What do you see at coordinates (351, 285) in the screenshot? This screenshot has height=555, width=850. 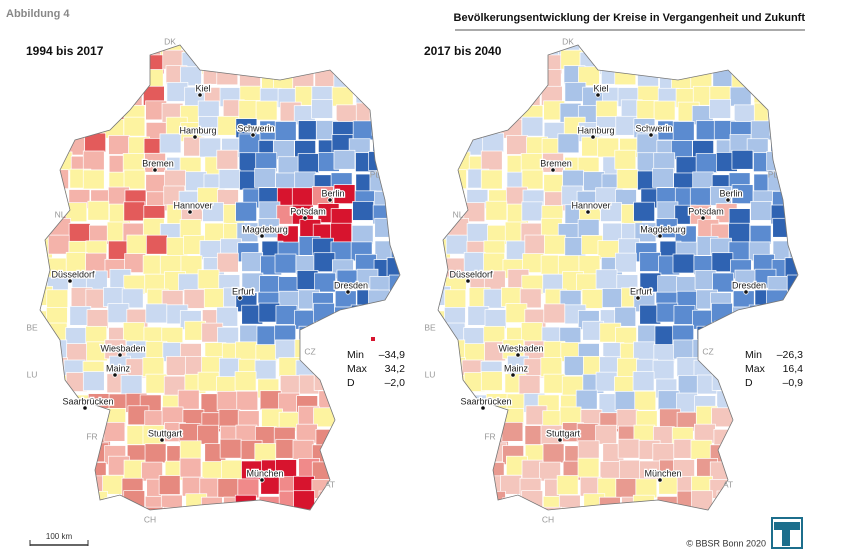 I see `city-label: Dresden` at bounding box center [351, 285].